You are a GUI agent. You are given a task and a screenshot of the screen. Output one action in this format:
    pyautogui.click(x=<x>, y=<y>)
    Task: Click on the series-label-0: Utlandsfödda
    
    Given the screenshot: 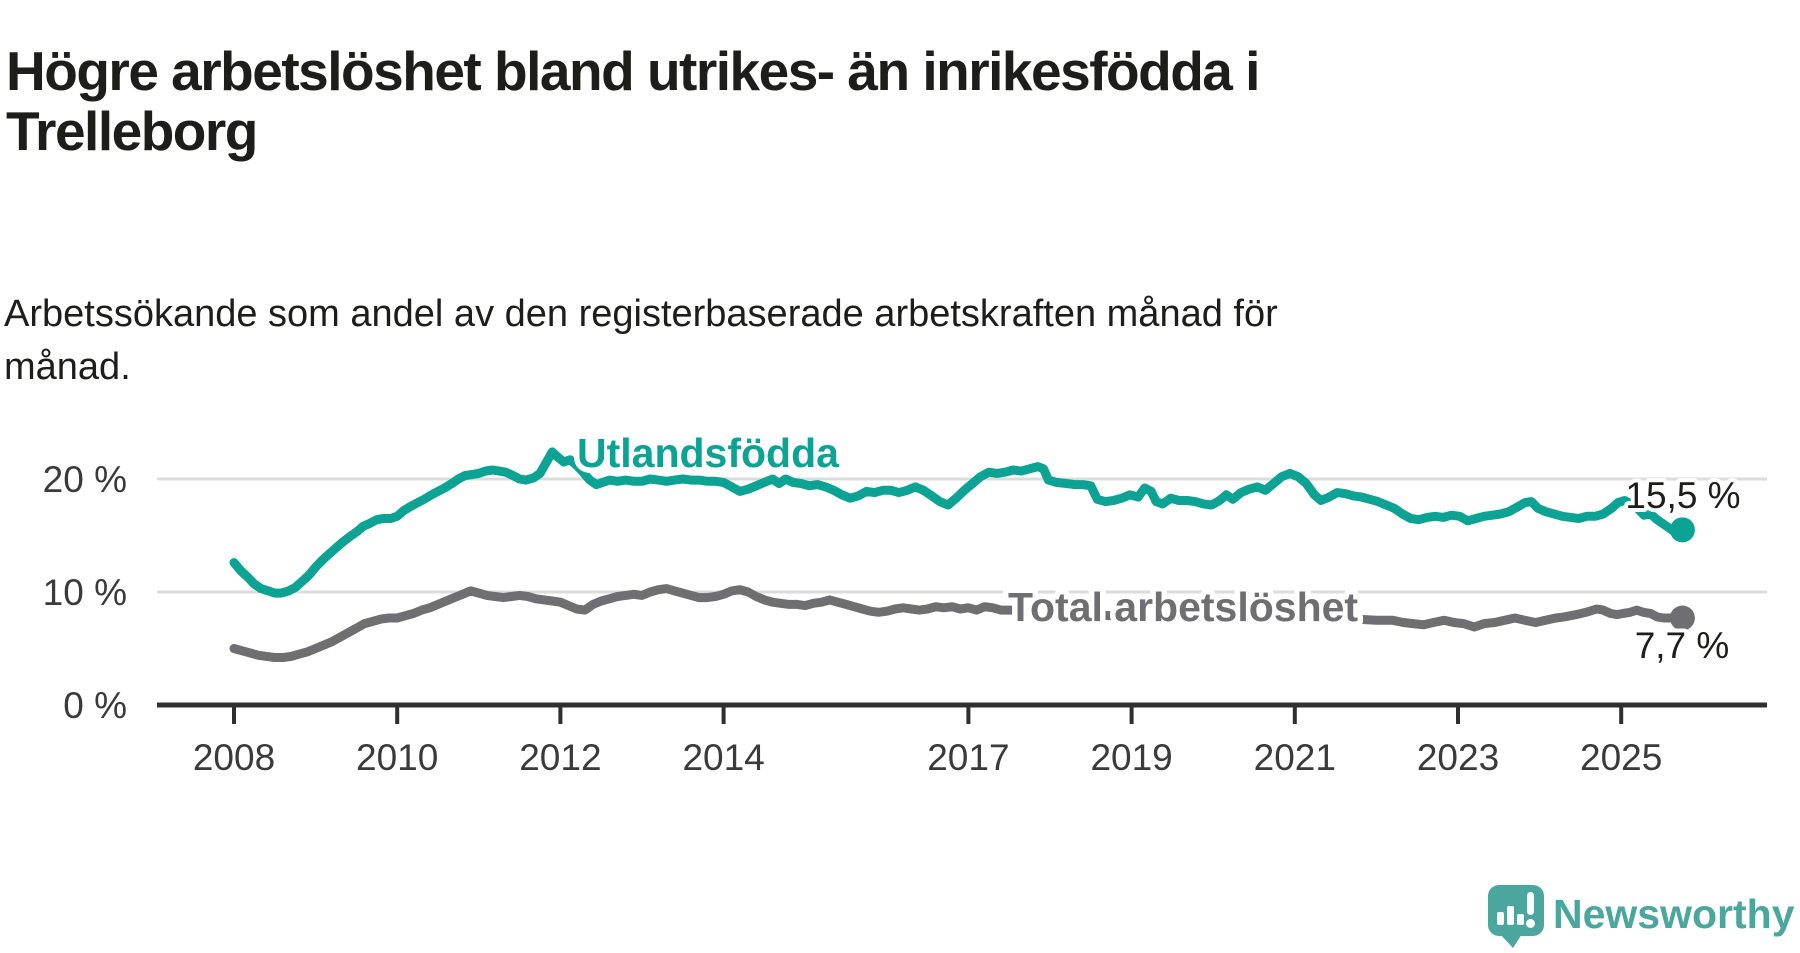 What is the action you would take?
    pyautogui.click(x=708, y=453)
    